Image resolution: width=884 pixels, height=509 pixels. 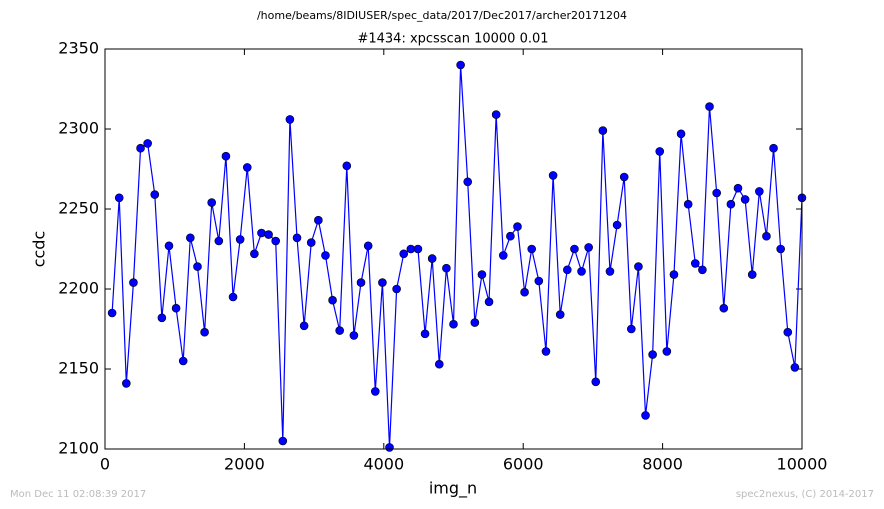 I want to click on y-tick-label: 2250, so click(x=78, y=208).